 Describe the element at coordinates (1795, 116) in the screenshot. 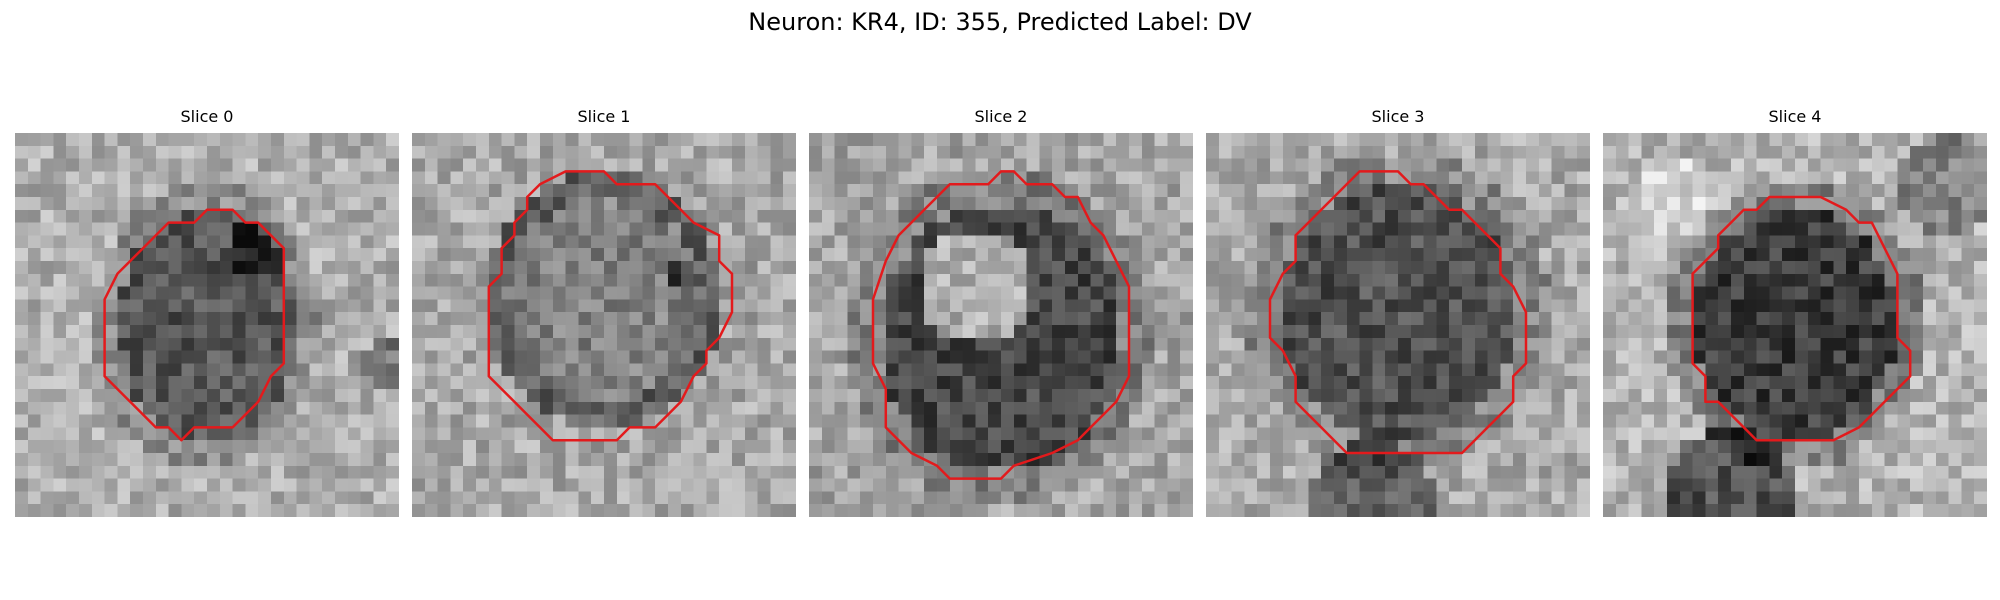

I see `slice-title: Slice 4` at that location.